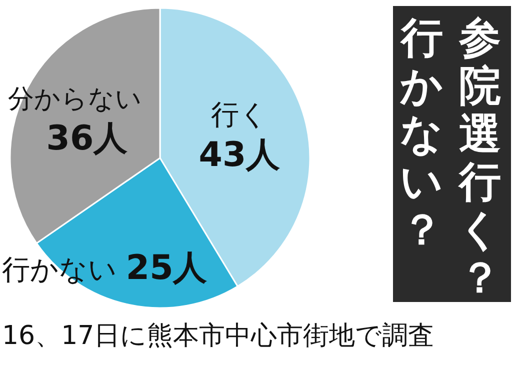 This screenshot has height=366, width=518. What do you see at coordinates (75, 99) in the screenshot?
I see `slice-label: 分からない` at bounding box center [75, 99].